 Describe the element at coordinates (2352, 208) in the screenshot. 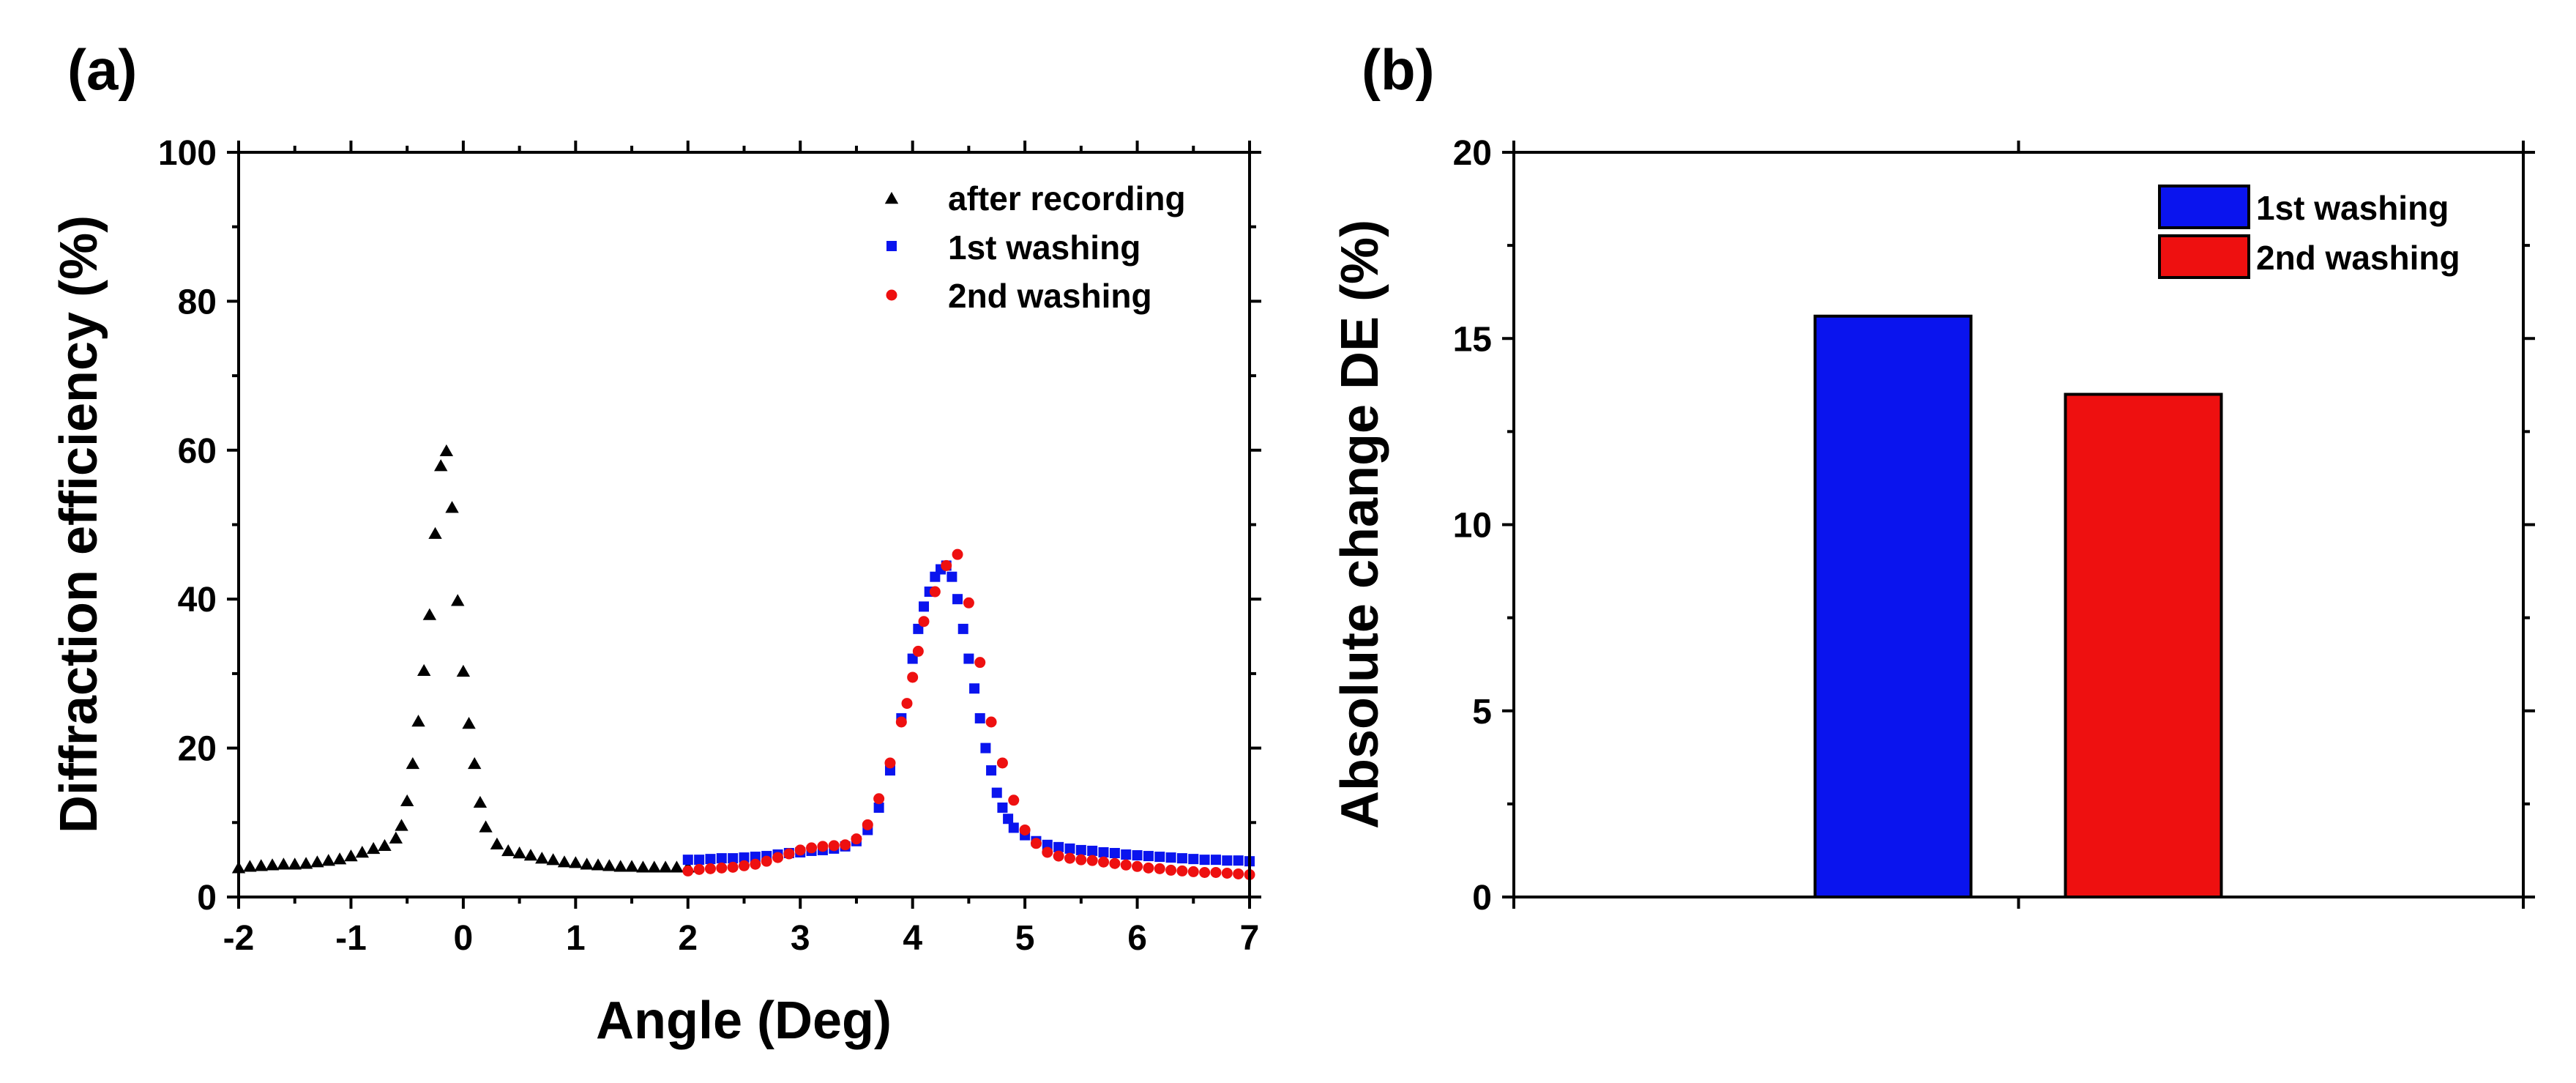

I see `legend-label-1st-washing-b: 1st washing` at that location.